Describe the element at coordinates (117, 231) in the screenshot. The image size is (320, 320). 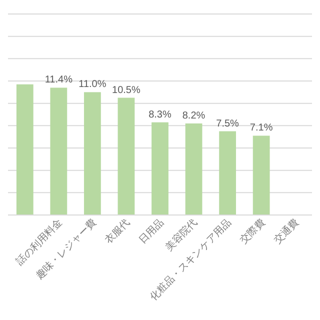
I see `x-tick-label: 衣服代` at that location.